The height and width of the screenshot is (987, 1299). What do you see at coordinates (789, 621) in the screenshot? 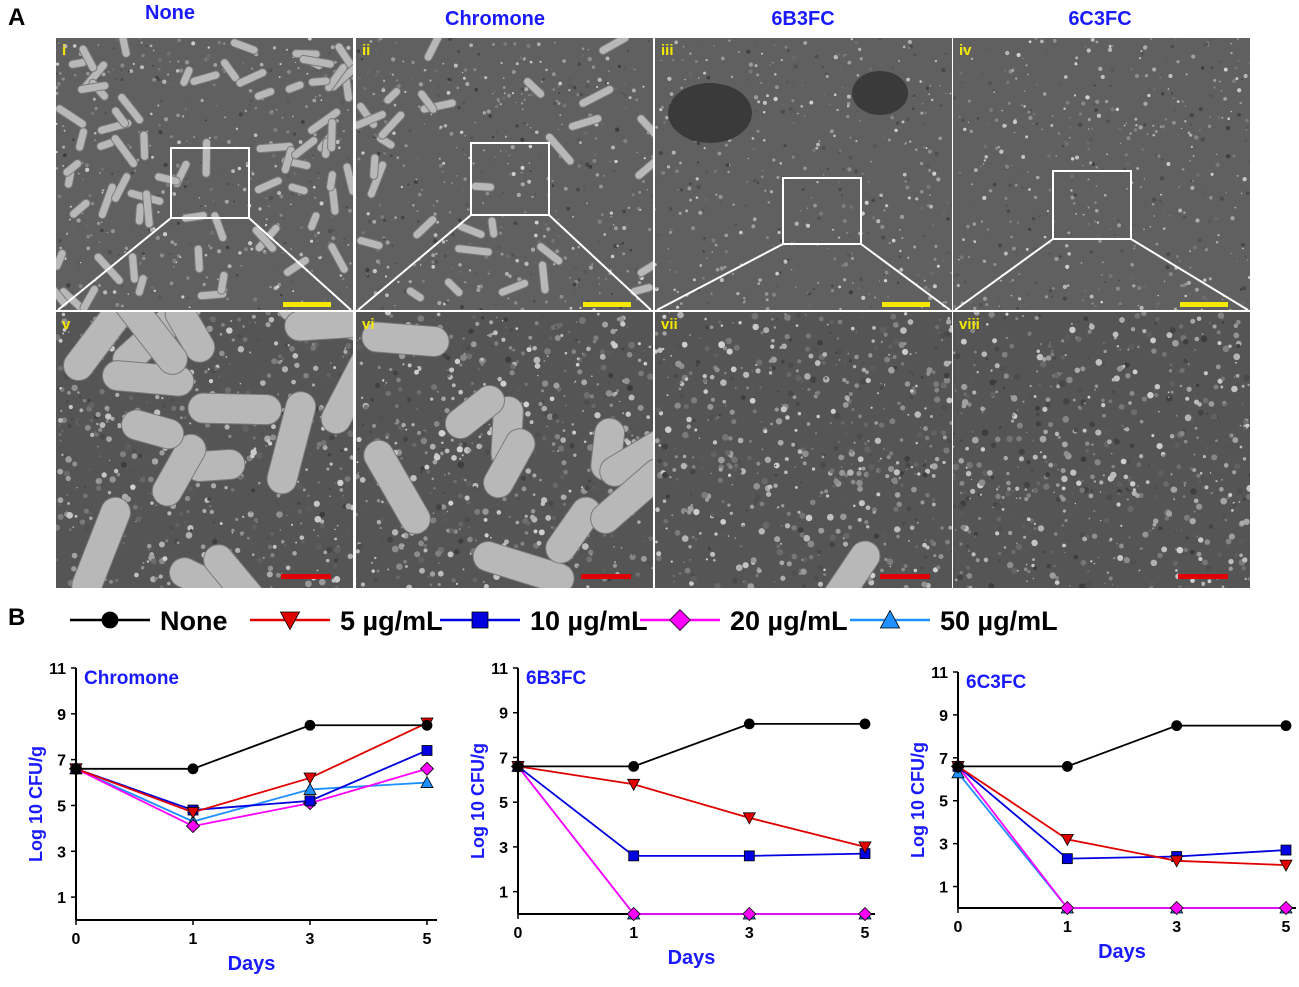
I see `legend-label: 20 µg/mL` at bounding box center [789, 621].